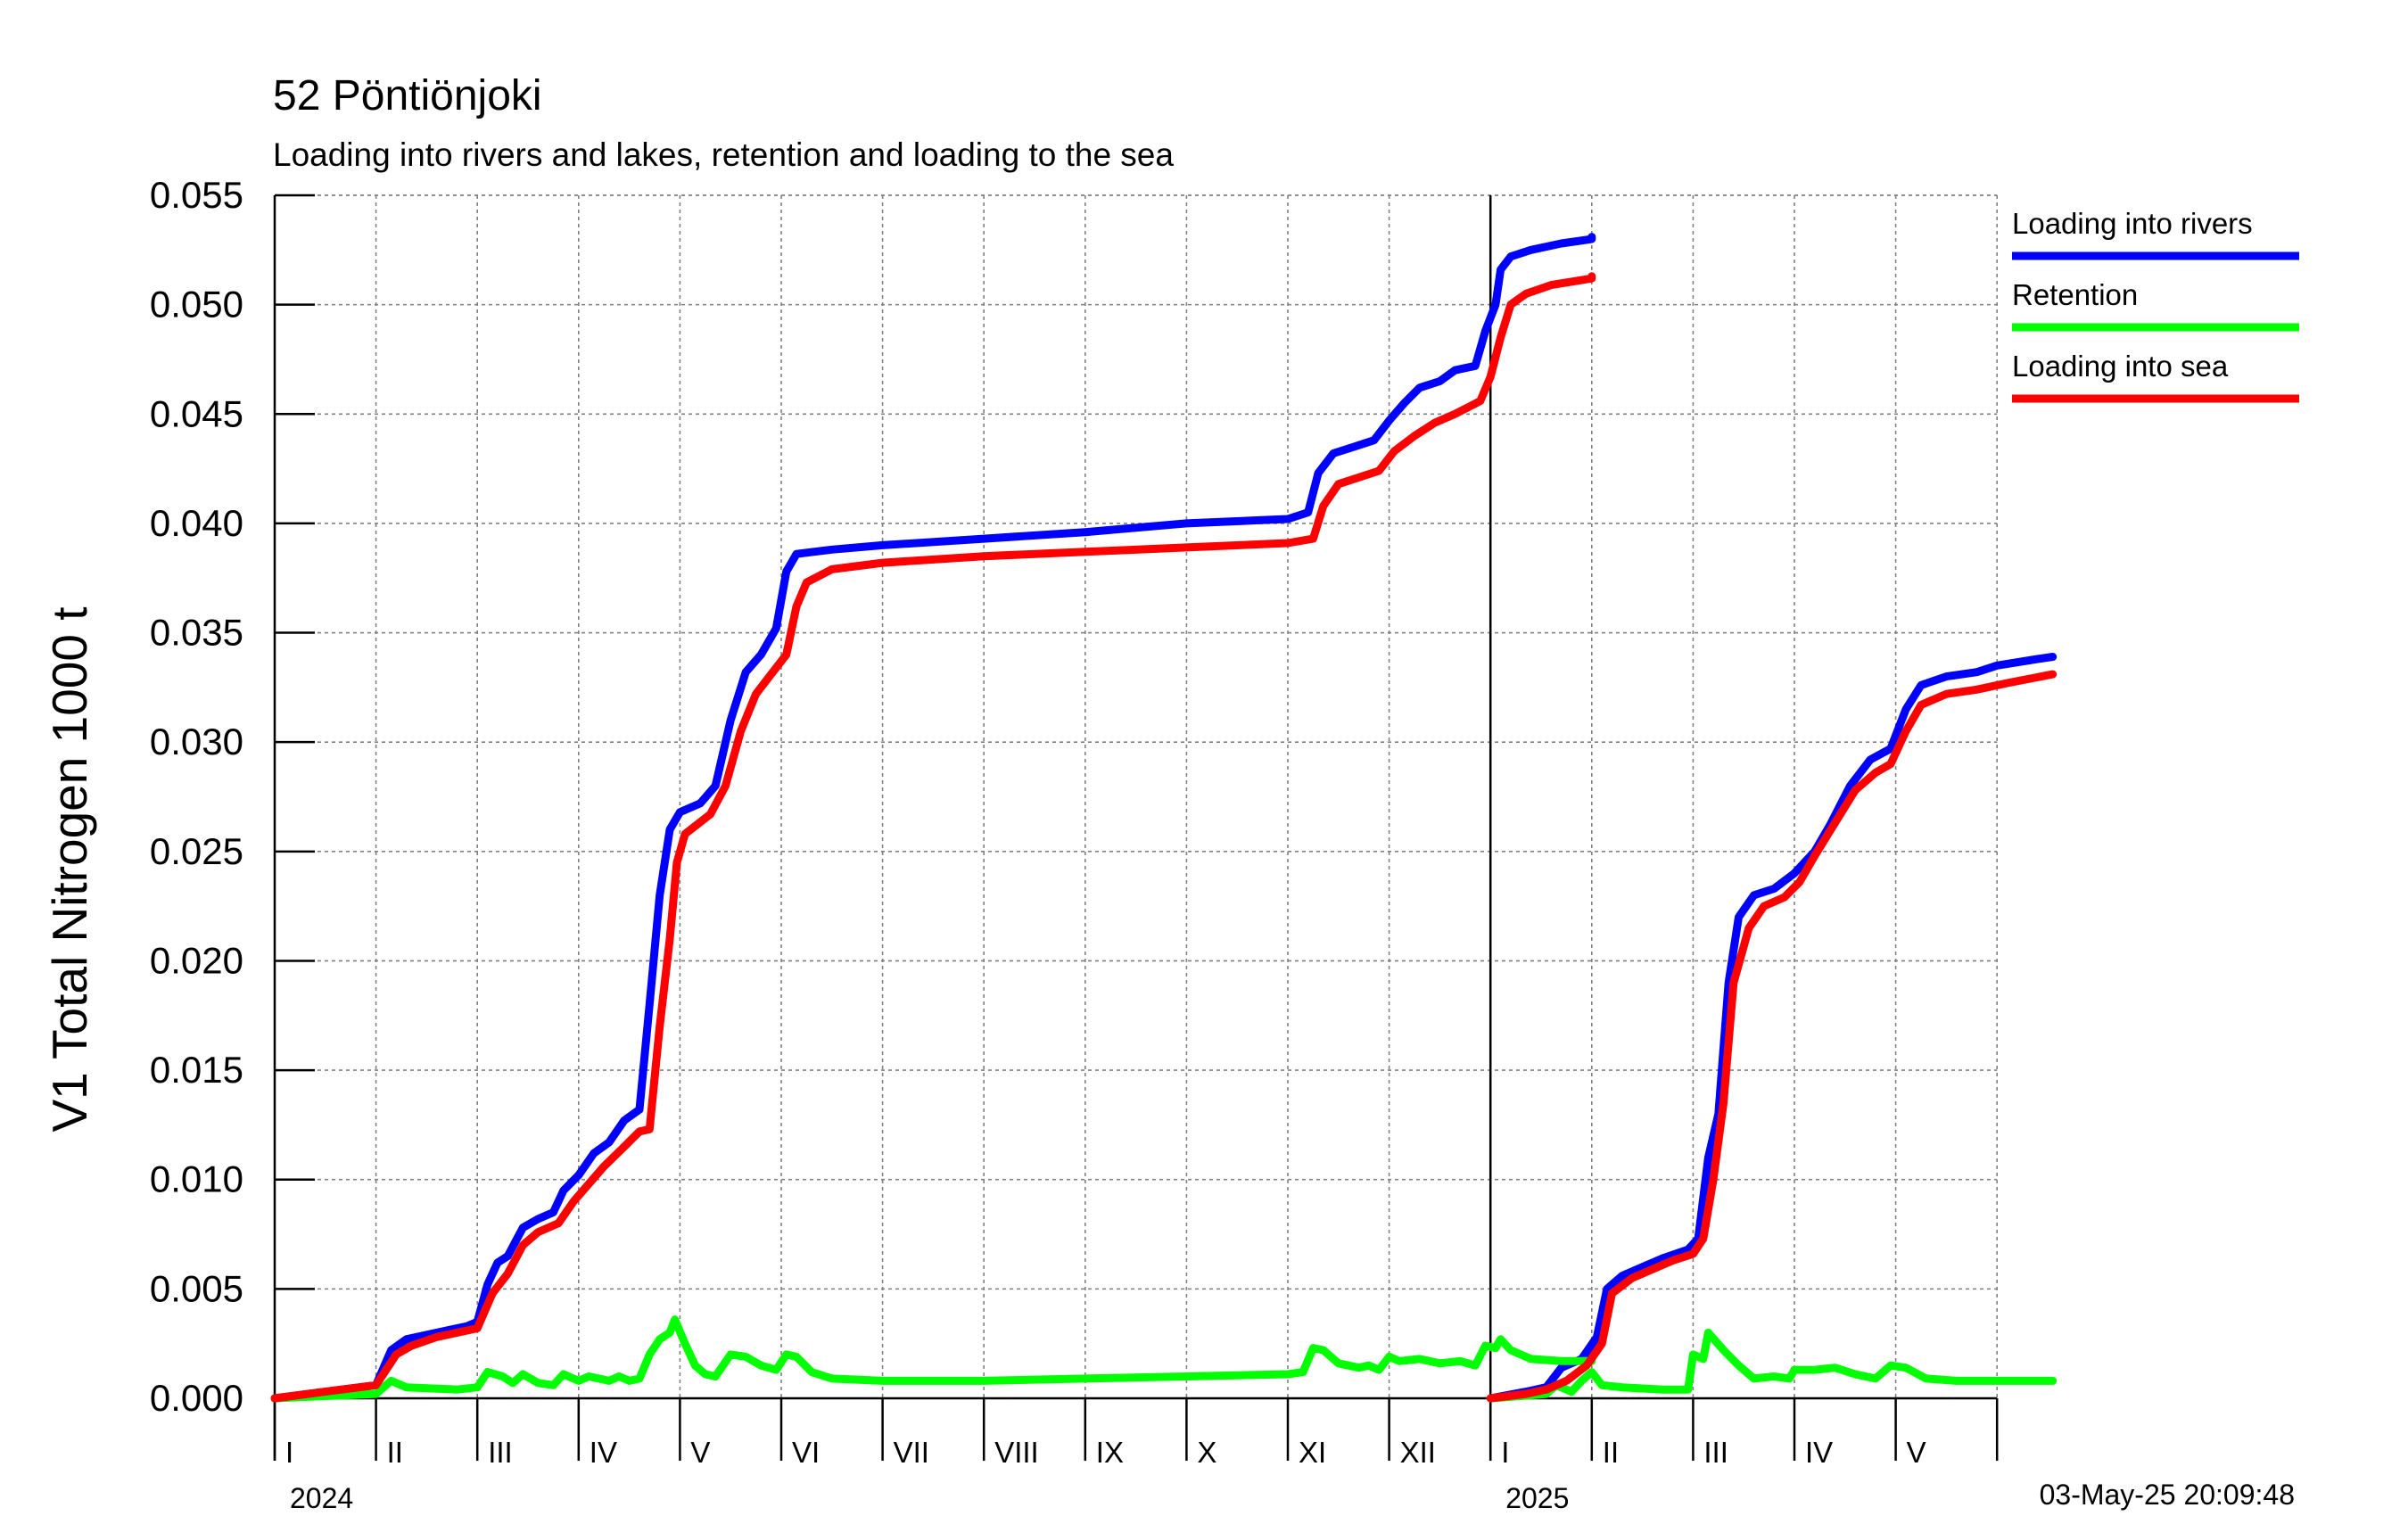 The width and height of the screenshot is (2408, 1516). What do you see at coordinates (196, 1179) in the screenshot?
I see `y-tick-label: 0.010` at bounding box center [196, 1179].